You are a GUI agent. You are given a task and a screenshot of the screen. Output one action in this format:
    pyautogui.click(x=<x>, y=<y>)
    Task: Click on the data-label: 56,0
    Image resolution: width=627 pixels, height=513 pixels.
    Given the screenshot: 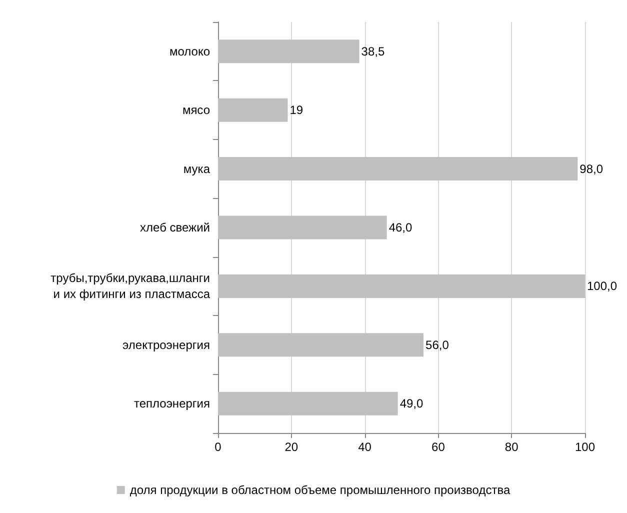 What is the action you would take?
    pyautogui.click(x=438, y=345)
    